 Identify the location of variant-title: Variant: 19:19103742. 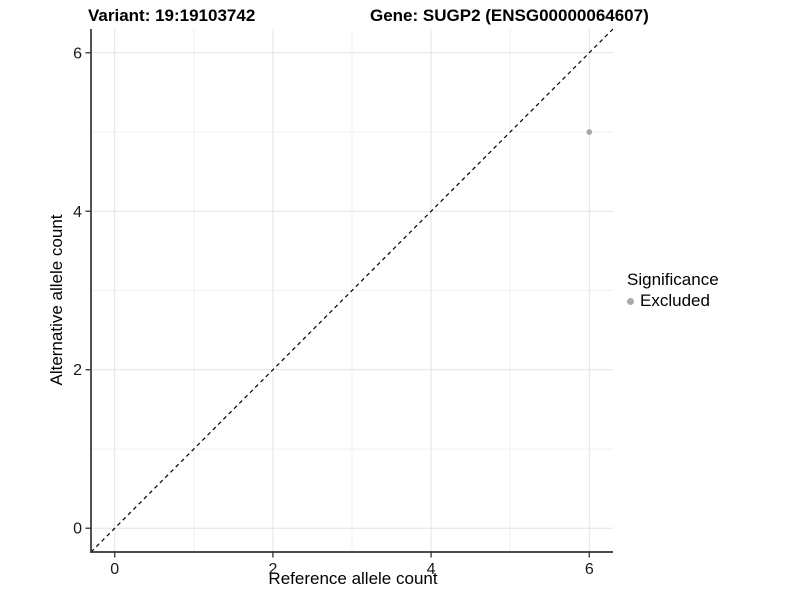
(172, 15).